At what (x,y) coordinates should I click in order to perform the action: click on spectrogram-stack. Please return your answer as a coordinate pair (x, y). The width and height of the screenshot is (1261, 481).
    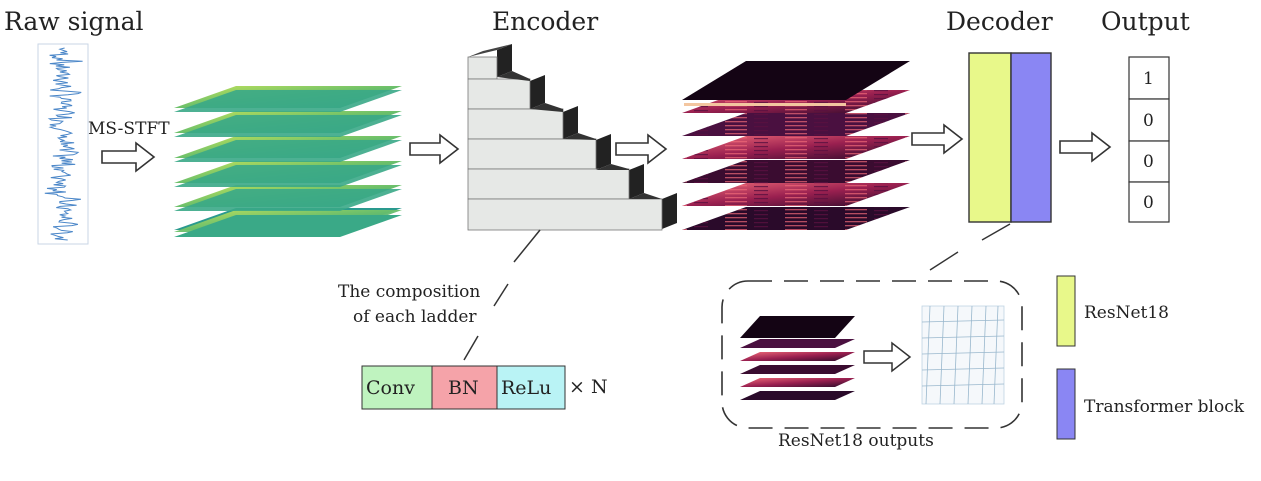
    Looking at the image, I should click on (288, 161).